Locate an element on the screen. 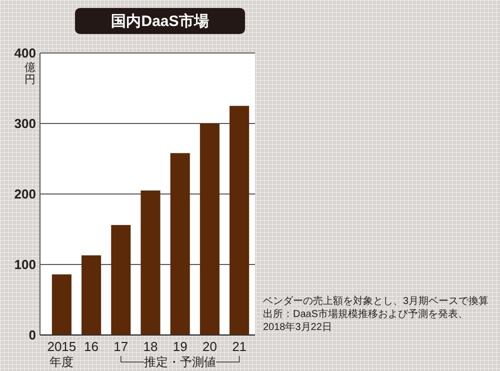 The height and width of the screenshot is (371, 500). x-tick-label: 18 is located at coordinates (150, 346).